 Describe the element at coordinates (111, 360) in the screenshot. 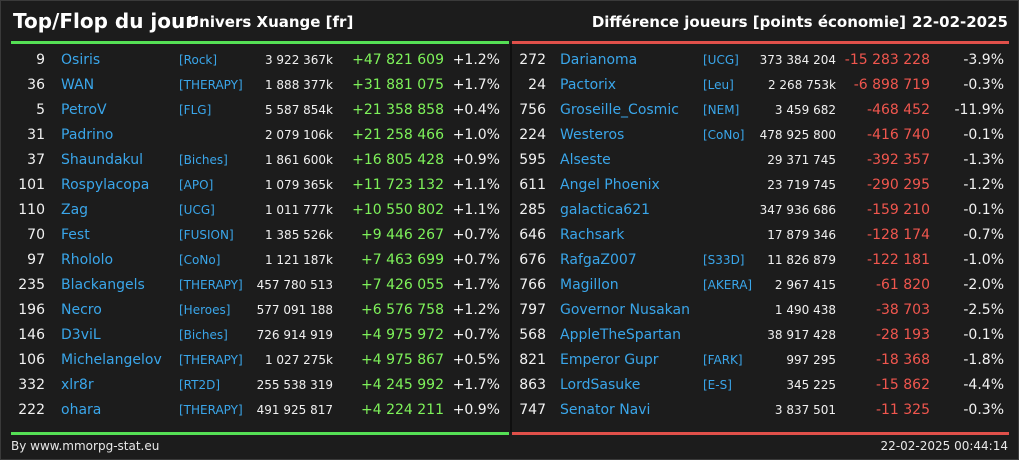

I see `player-name-link: Michelangelov` at that location.